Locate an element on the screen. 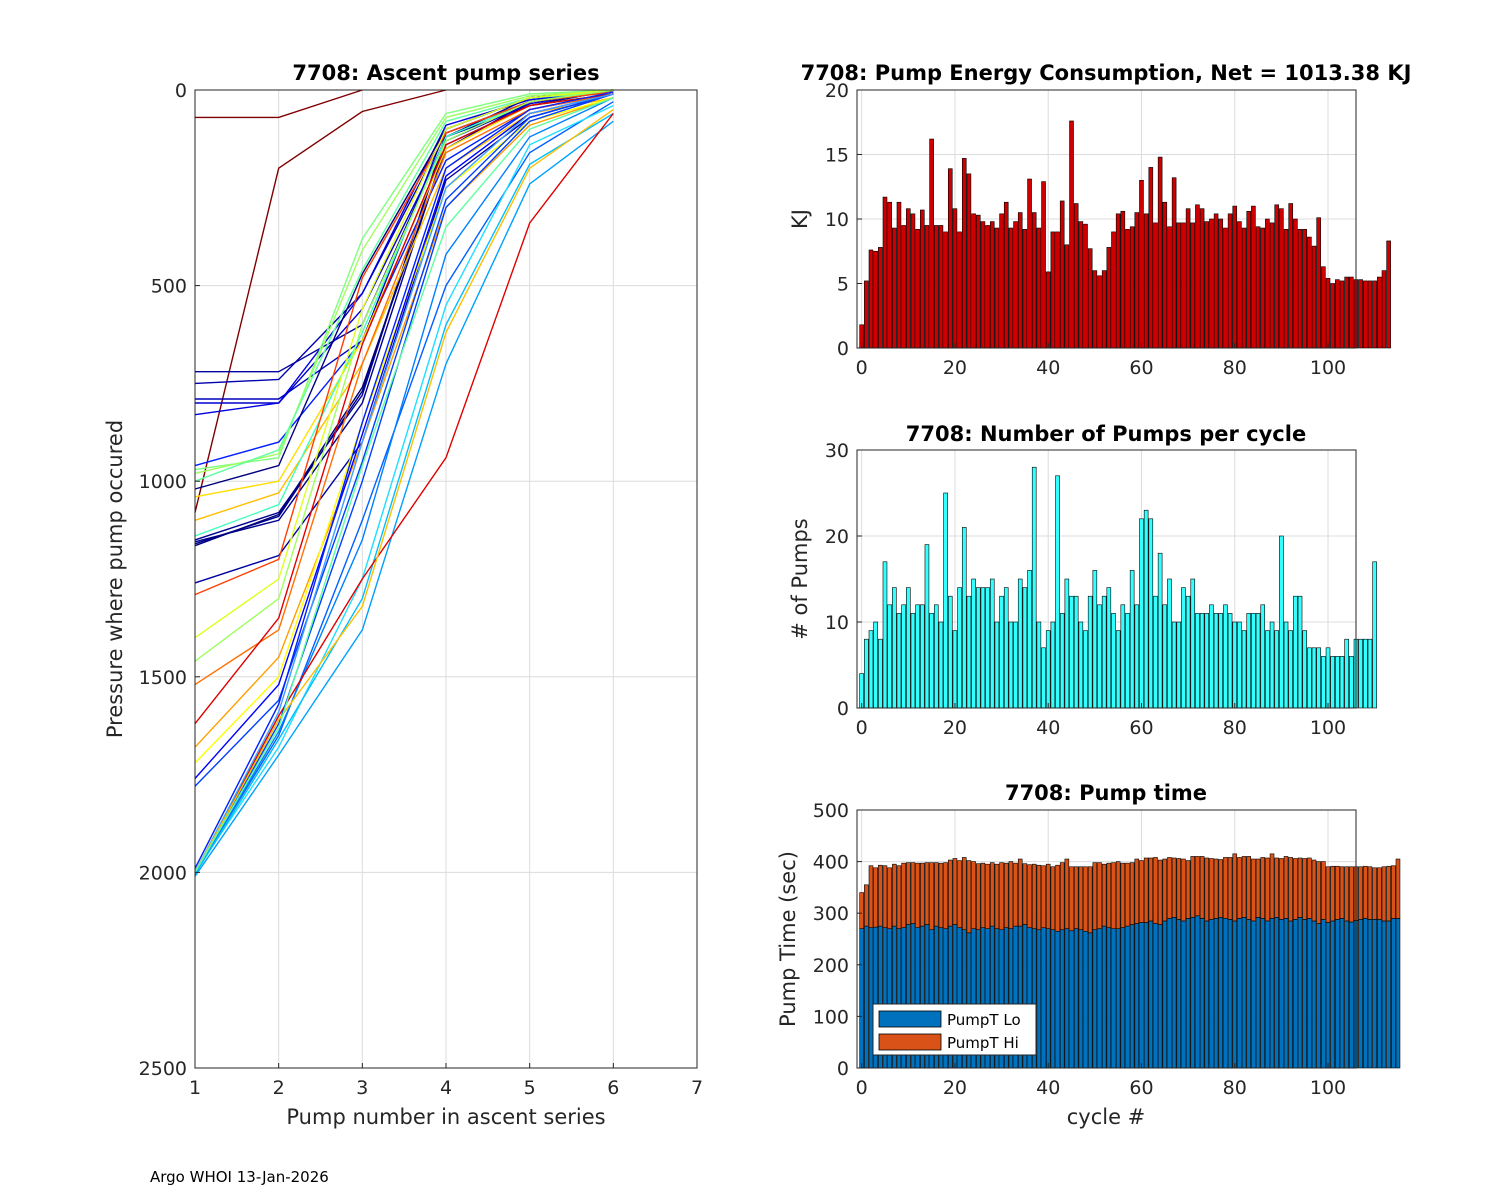  pumptime-y-label: Pump Time (sec) is located at coordinates (788, 939).